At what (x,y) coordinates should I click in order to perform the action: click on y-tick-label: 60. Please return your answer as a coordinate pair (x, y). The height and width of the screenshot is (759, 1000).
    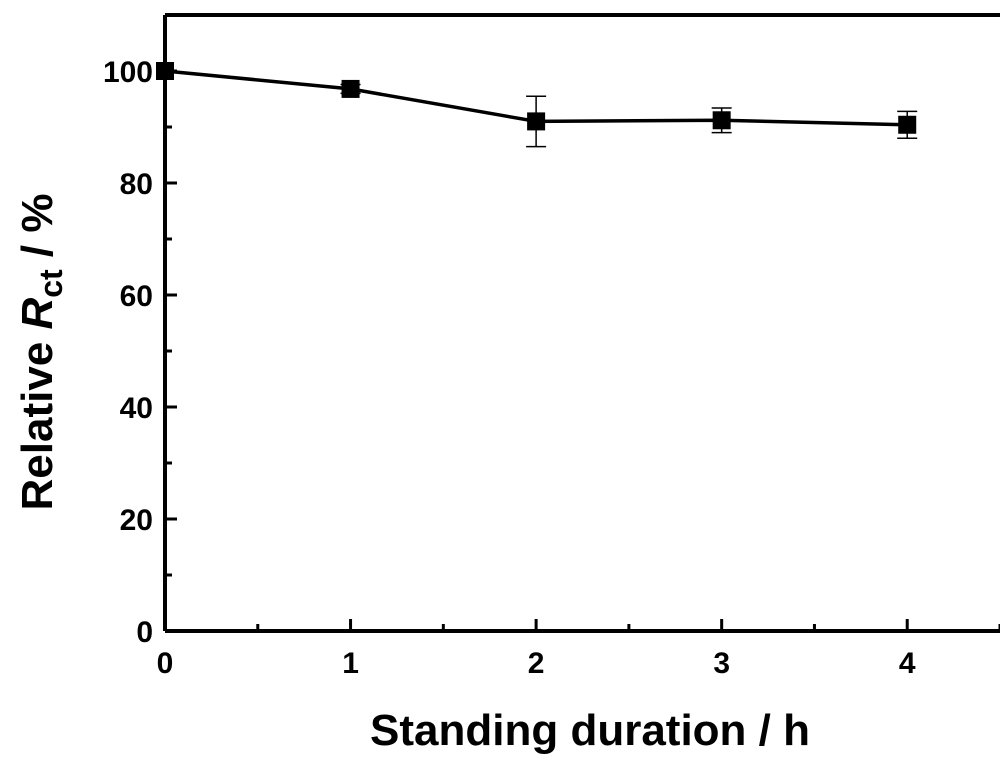
    Looking at the image, I should click on (136, 296).